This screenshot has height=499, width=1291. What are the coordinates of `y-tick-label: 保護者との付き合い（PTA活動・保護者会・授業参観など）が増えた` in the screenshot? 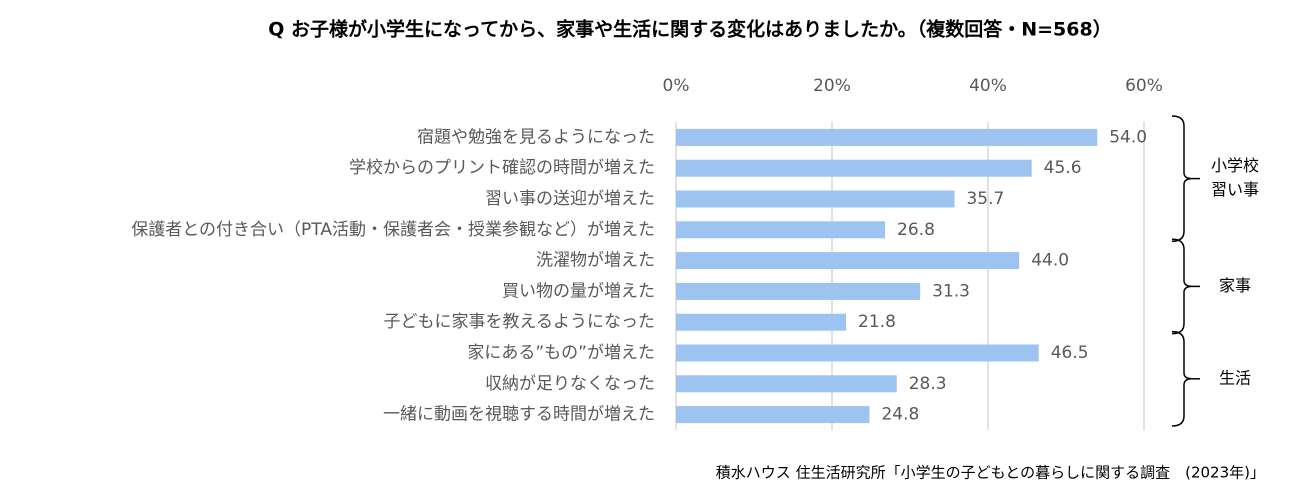 It's located at (393, 230).